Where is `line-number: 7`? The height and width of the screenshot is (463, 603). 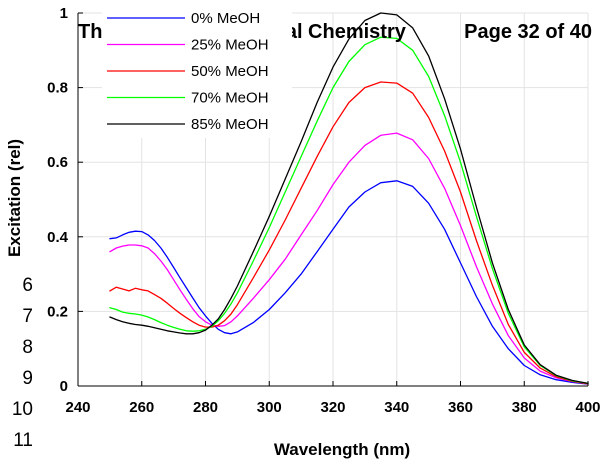 line-number: 7 is located at coordinates (27, 316).